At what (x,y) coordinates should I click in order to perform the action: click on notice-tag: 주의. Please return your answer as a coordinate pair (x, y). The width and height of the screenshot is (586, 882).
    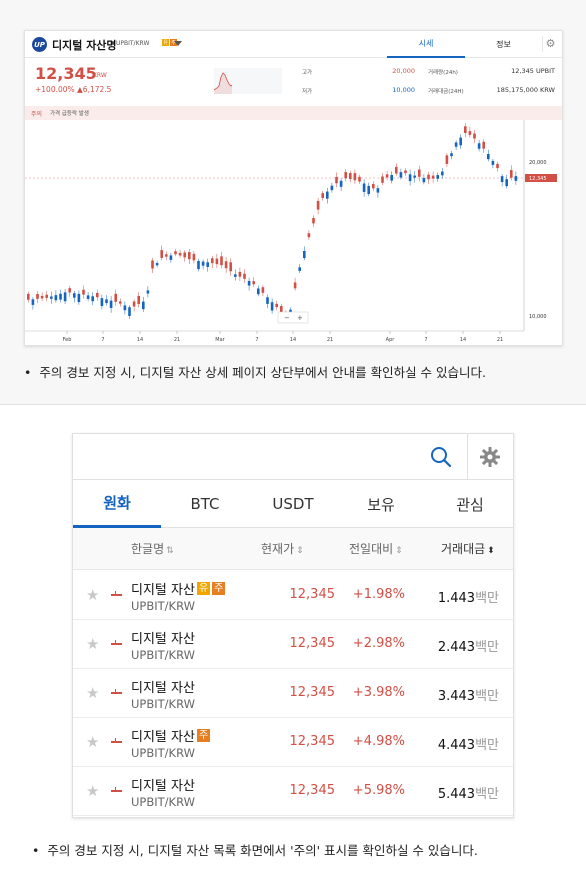
    Looking at the image, I should click on (37, 114).